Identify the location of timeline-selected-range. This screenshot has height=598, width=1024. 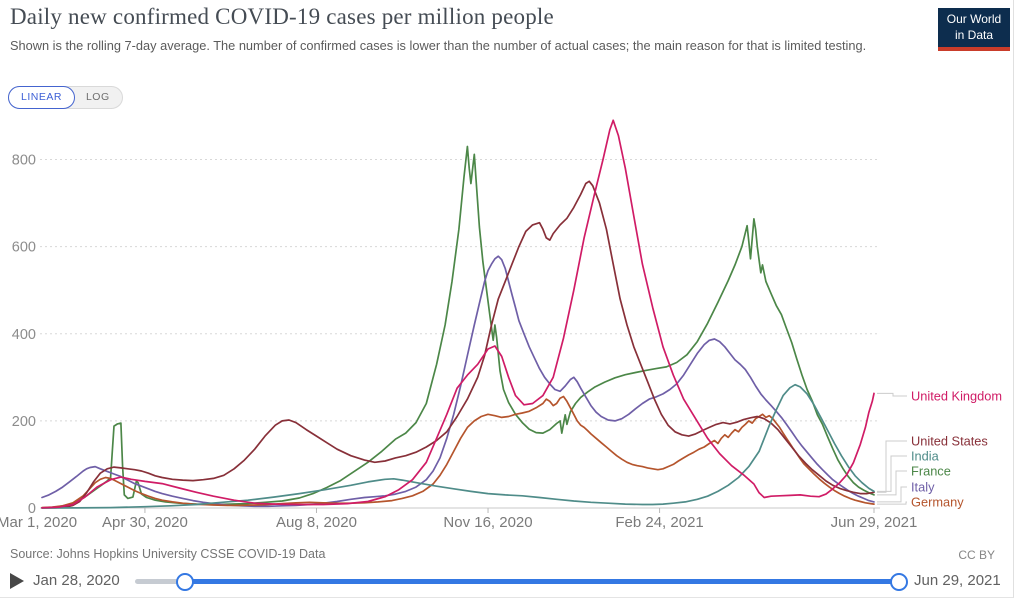
(540, 581).